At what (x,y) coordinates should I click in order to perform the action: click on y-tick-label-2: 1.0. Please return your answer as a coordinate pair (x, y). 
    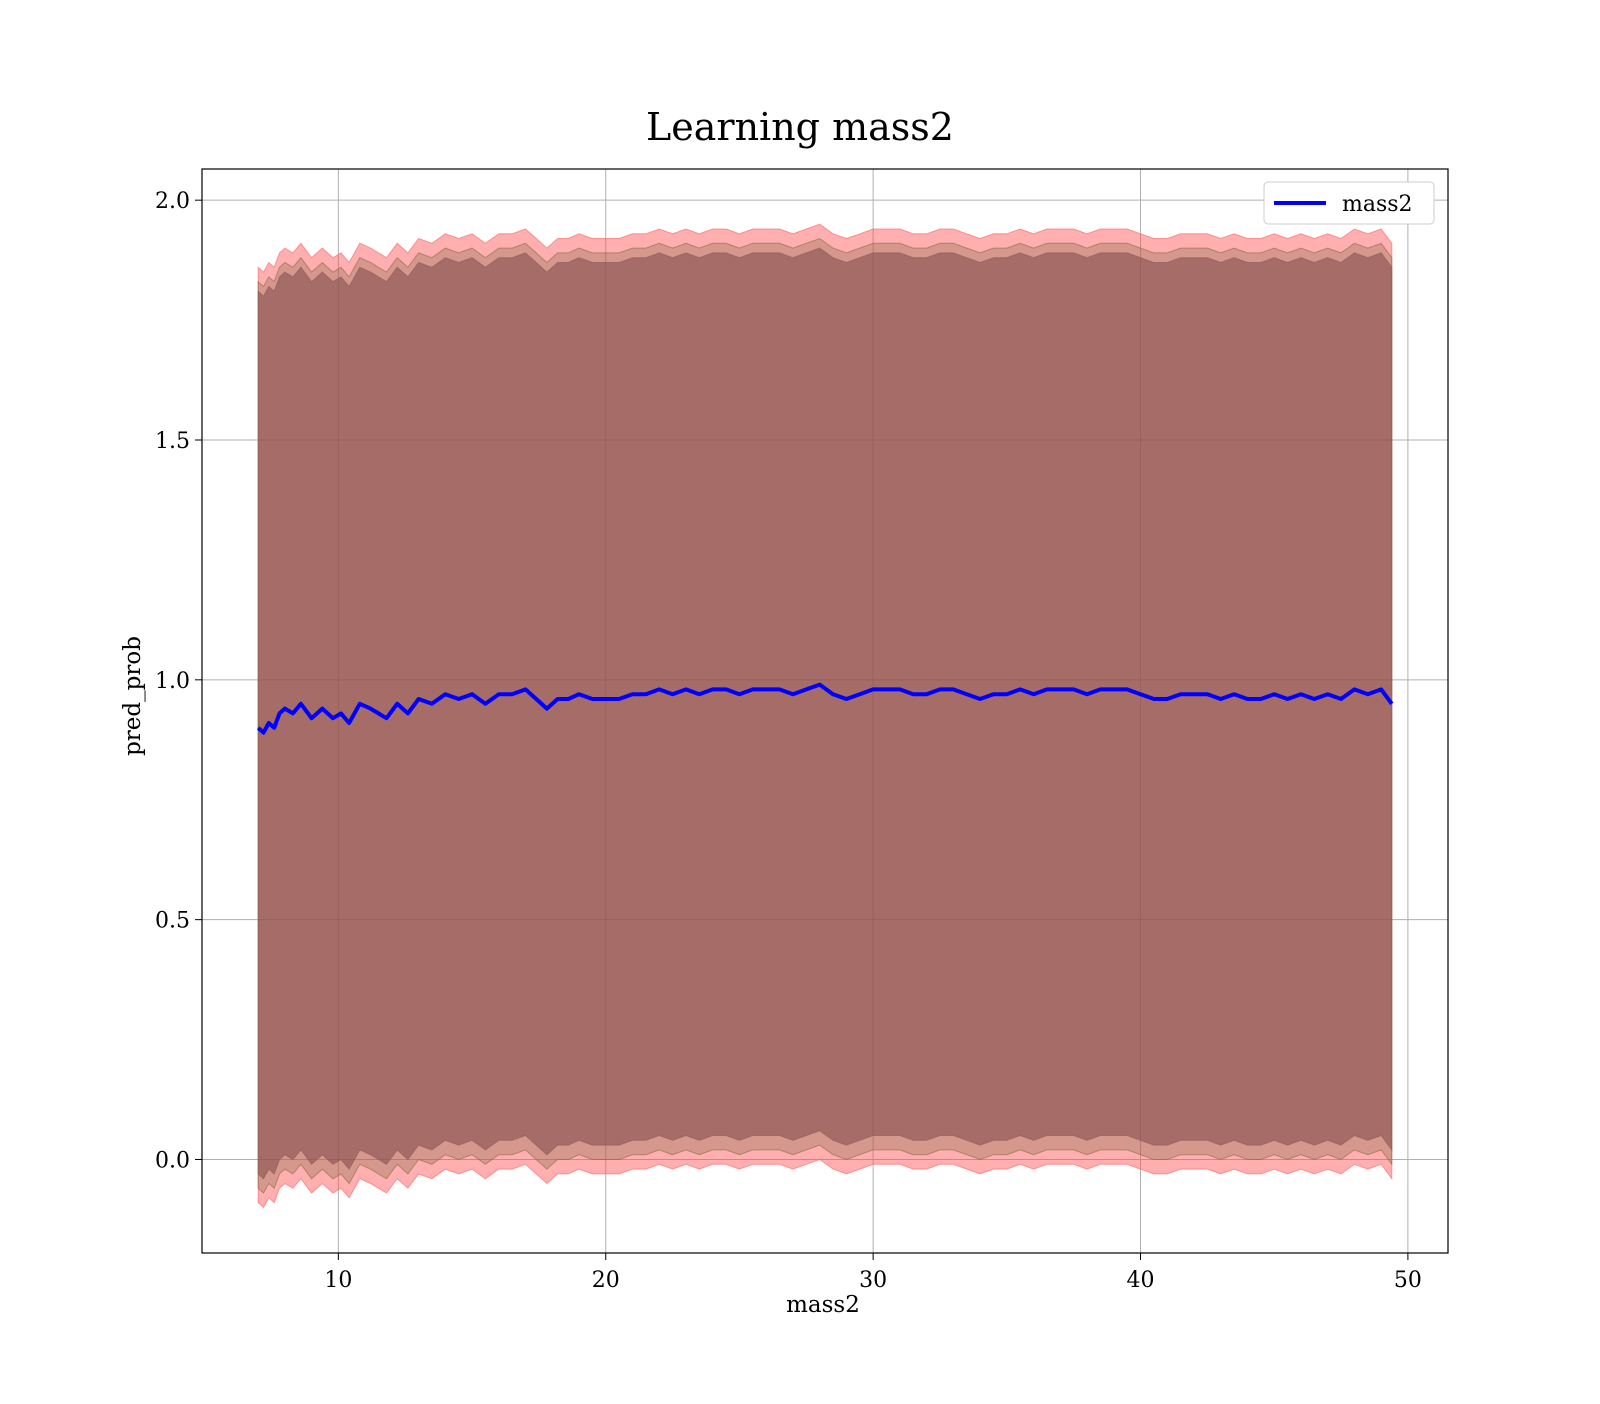
    Looking at the image, I should click on (172, 681).